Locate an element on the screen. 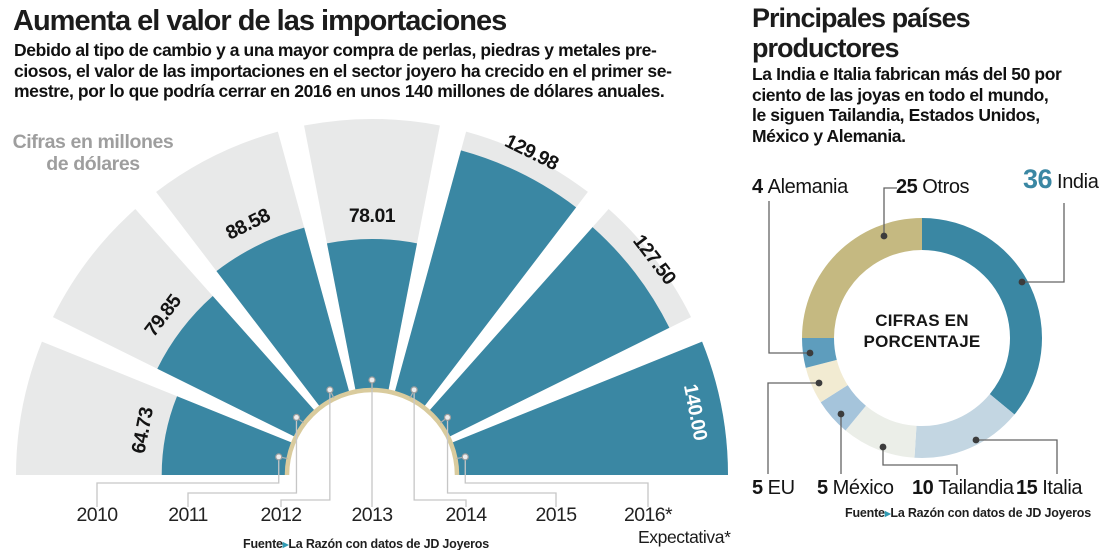  donut-leader-Tailandia is located at coordinates (920, 461).